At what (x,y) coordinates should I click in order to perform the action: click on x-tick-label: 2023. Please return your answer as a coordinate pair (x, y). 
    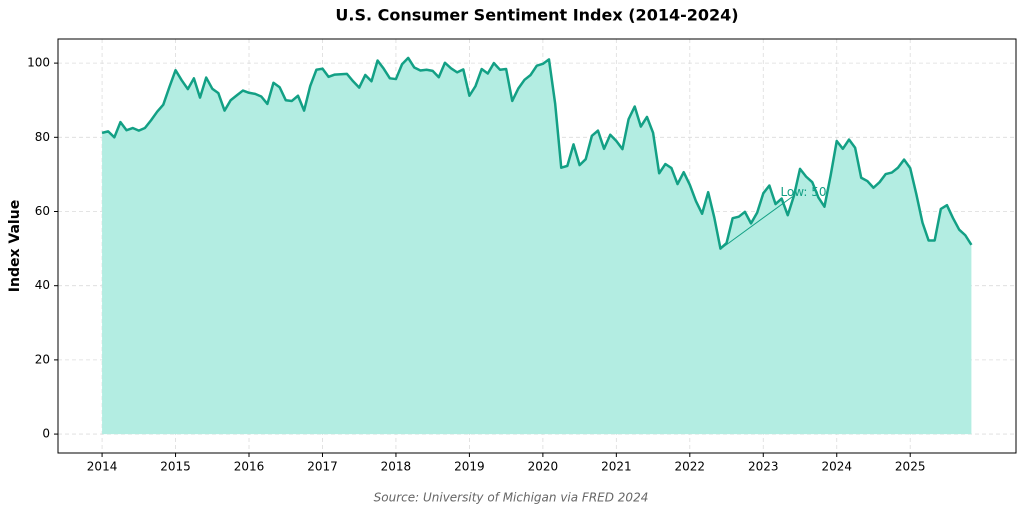
    Looking at the image, I should click on (763, 467).